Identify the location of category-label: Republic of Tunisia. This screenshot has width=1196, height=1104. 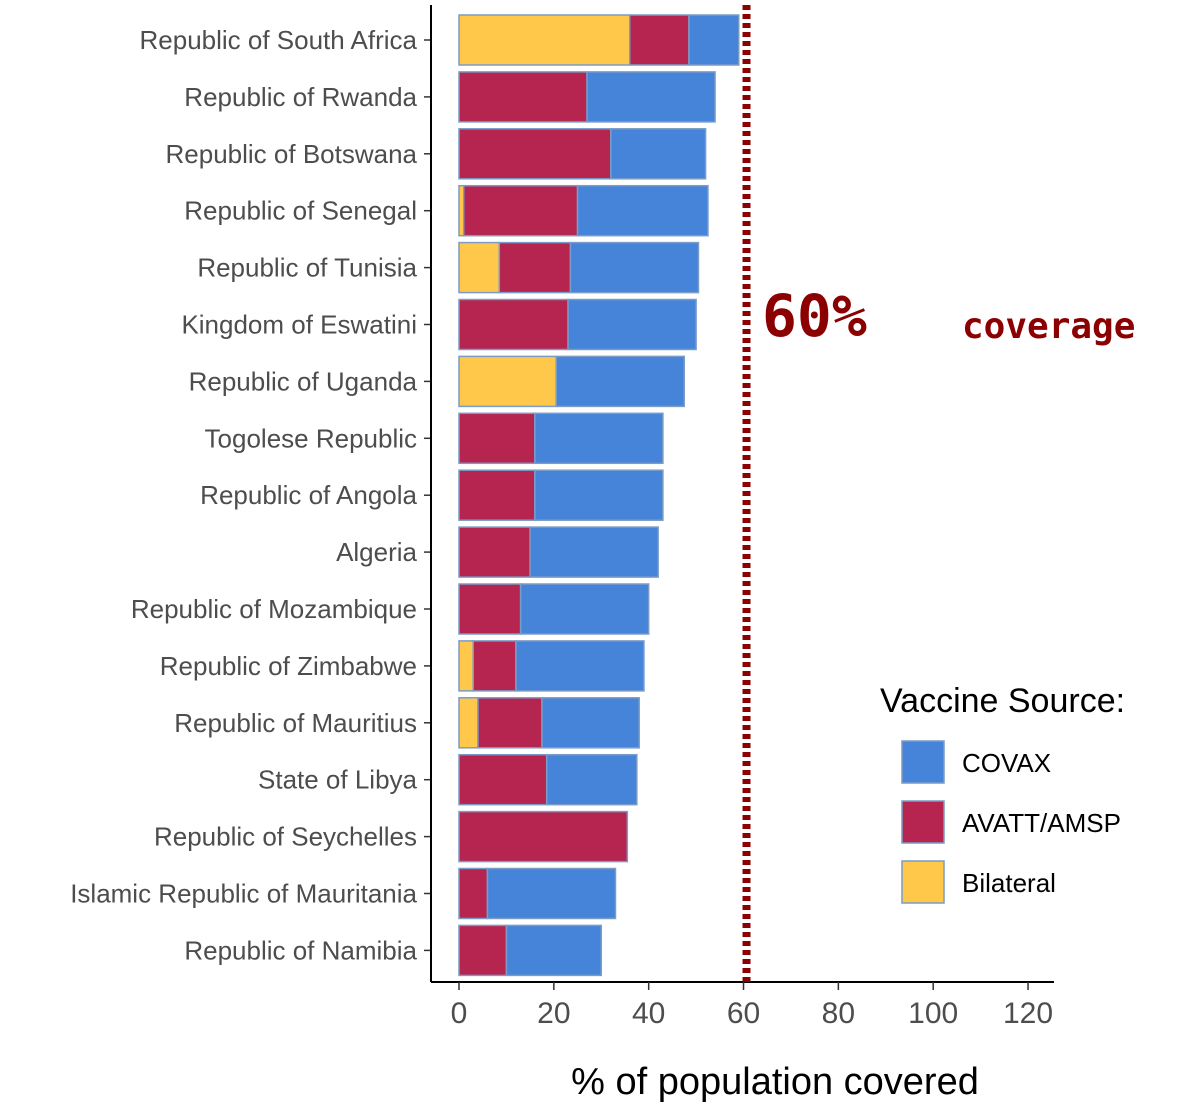
(307, 268).